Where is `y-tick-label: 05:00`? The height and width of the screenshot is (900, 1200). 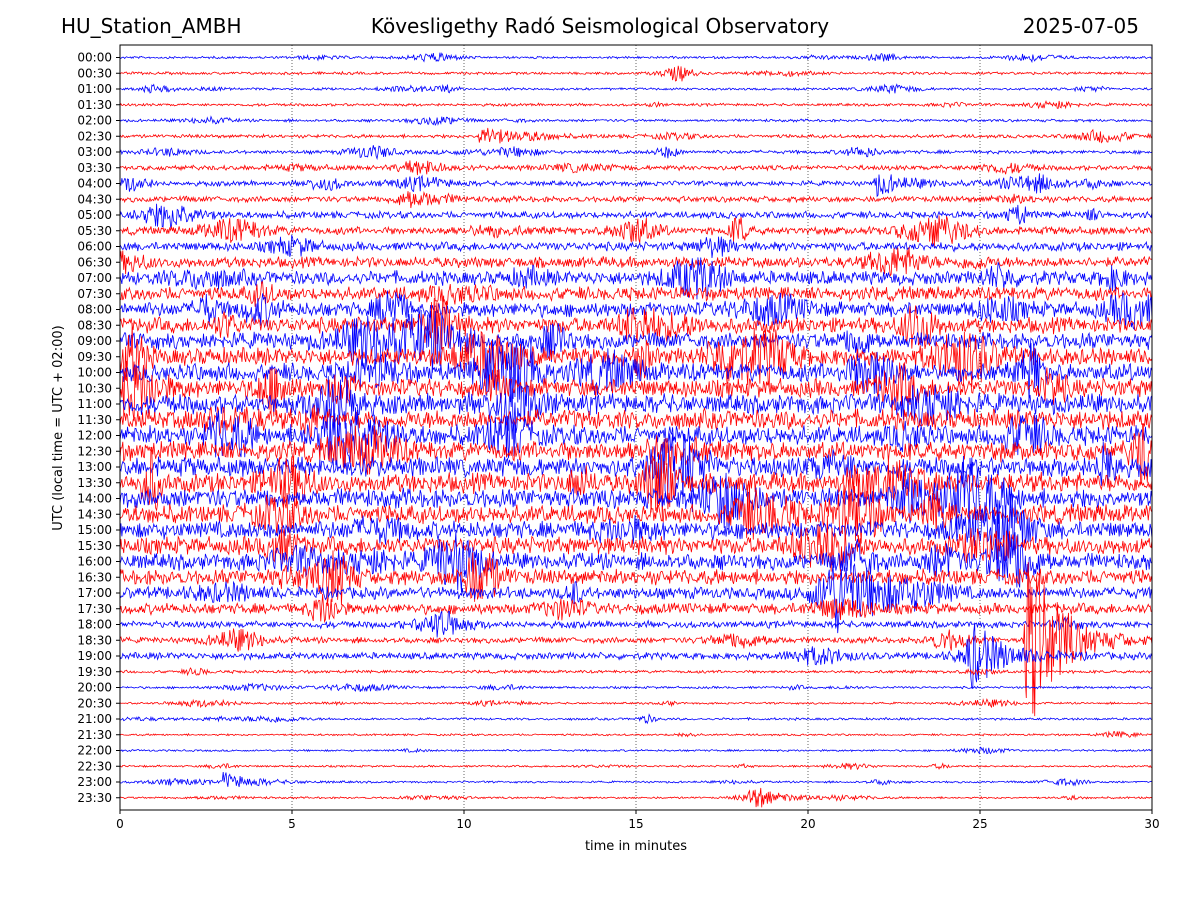
y-tick-label: 05:00 is located at coordinates (94, 215).